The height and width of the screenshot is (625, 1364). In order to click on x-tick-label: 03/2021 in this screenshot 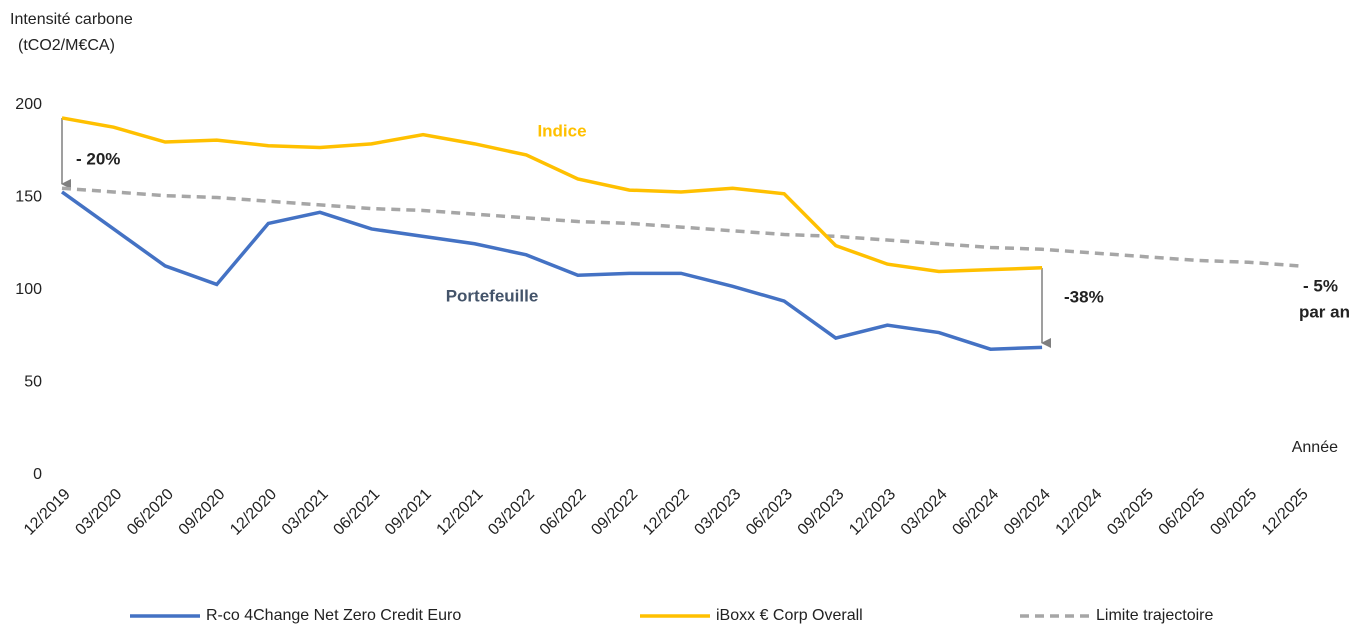, I will do `click(305, 512)`.